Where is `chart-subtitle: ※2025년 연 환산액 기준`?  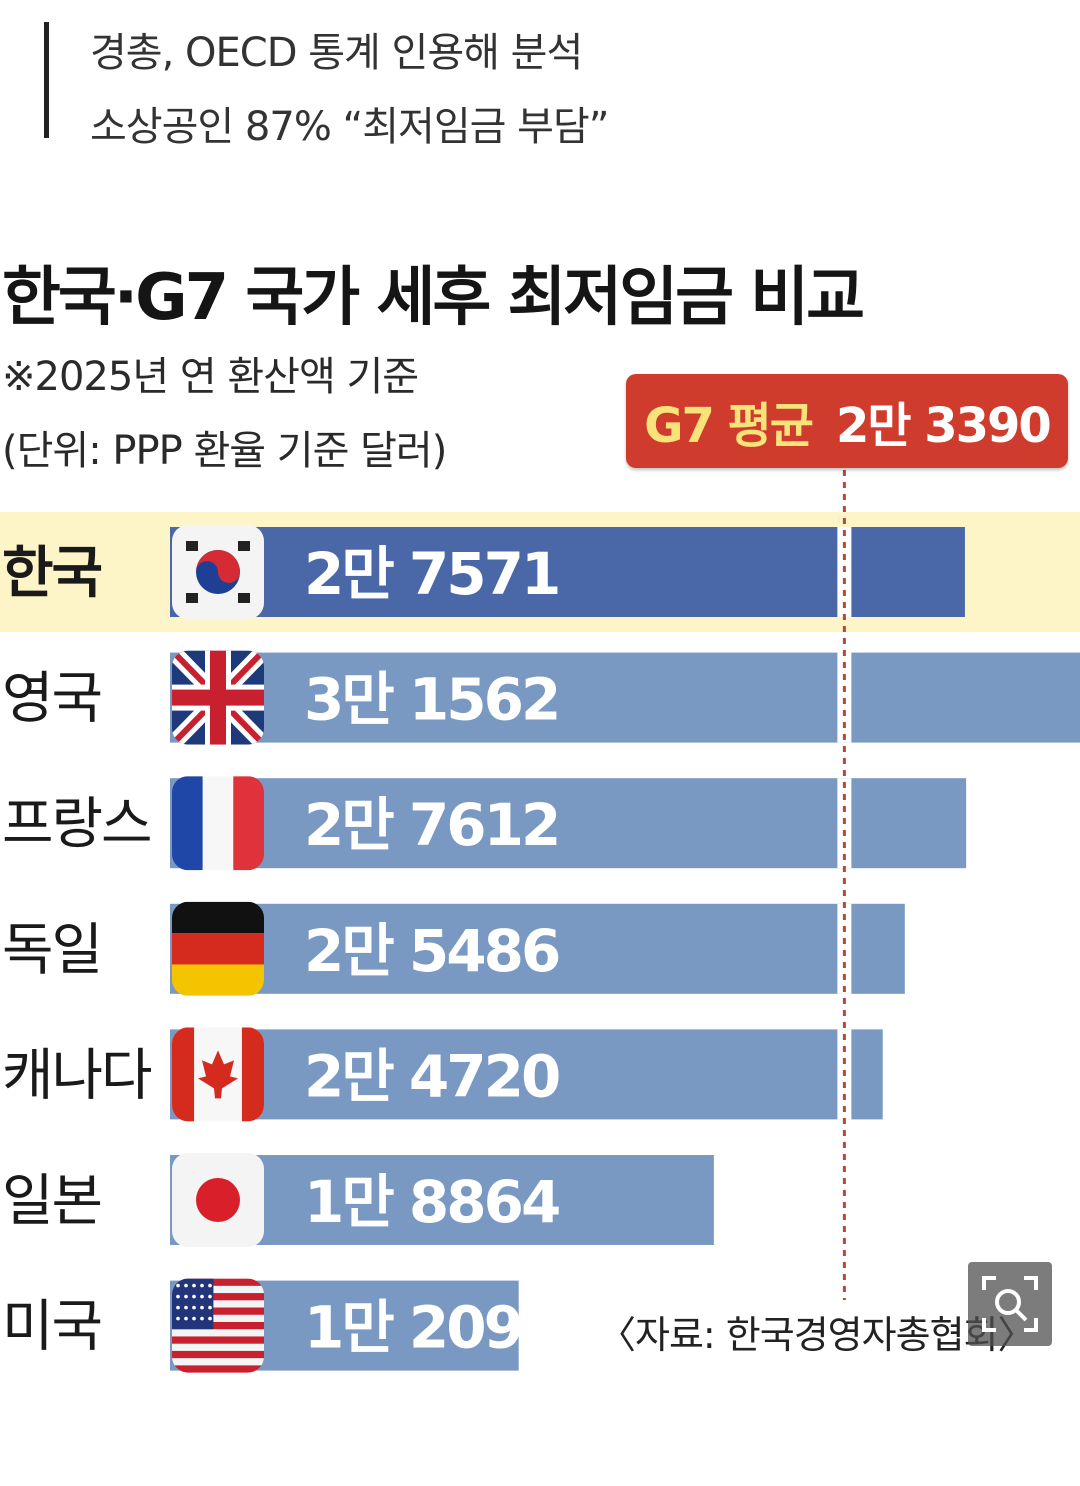 chart-subtitle: ※2025년 연 환산액 기준 is located at coordinates (210, 377).